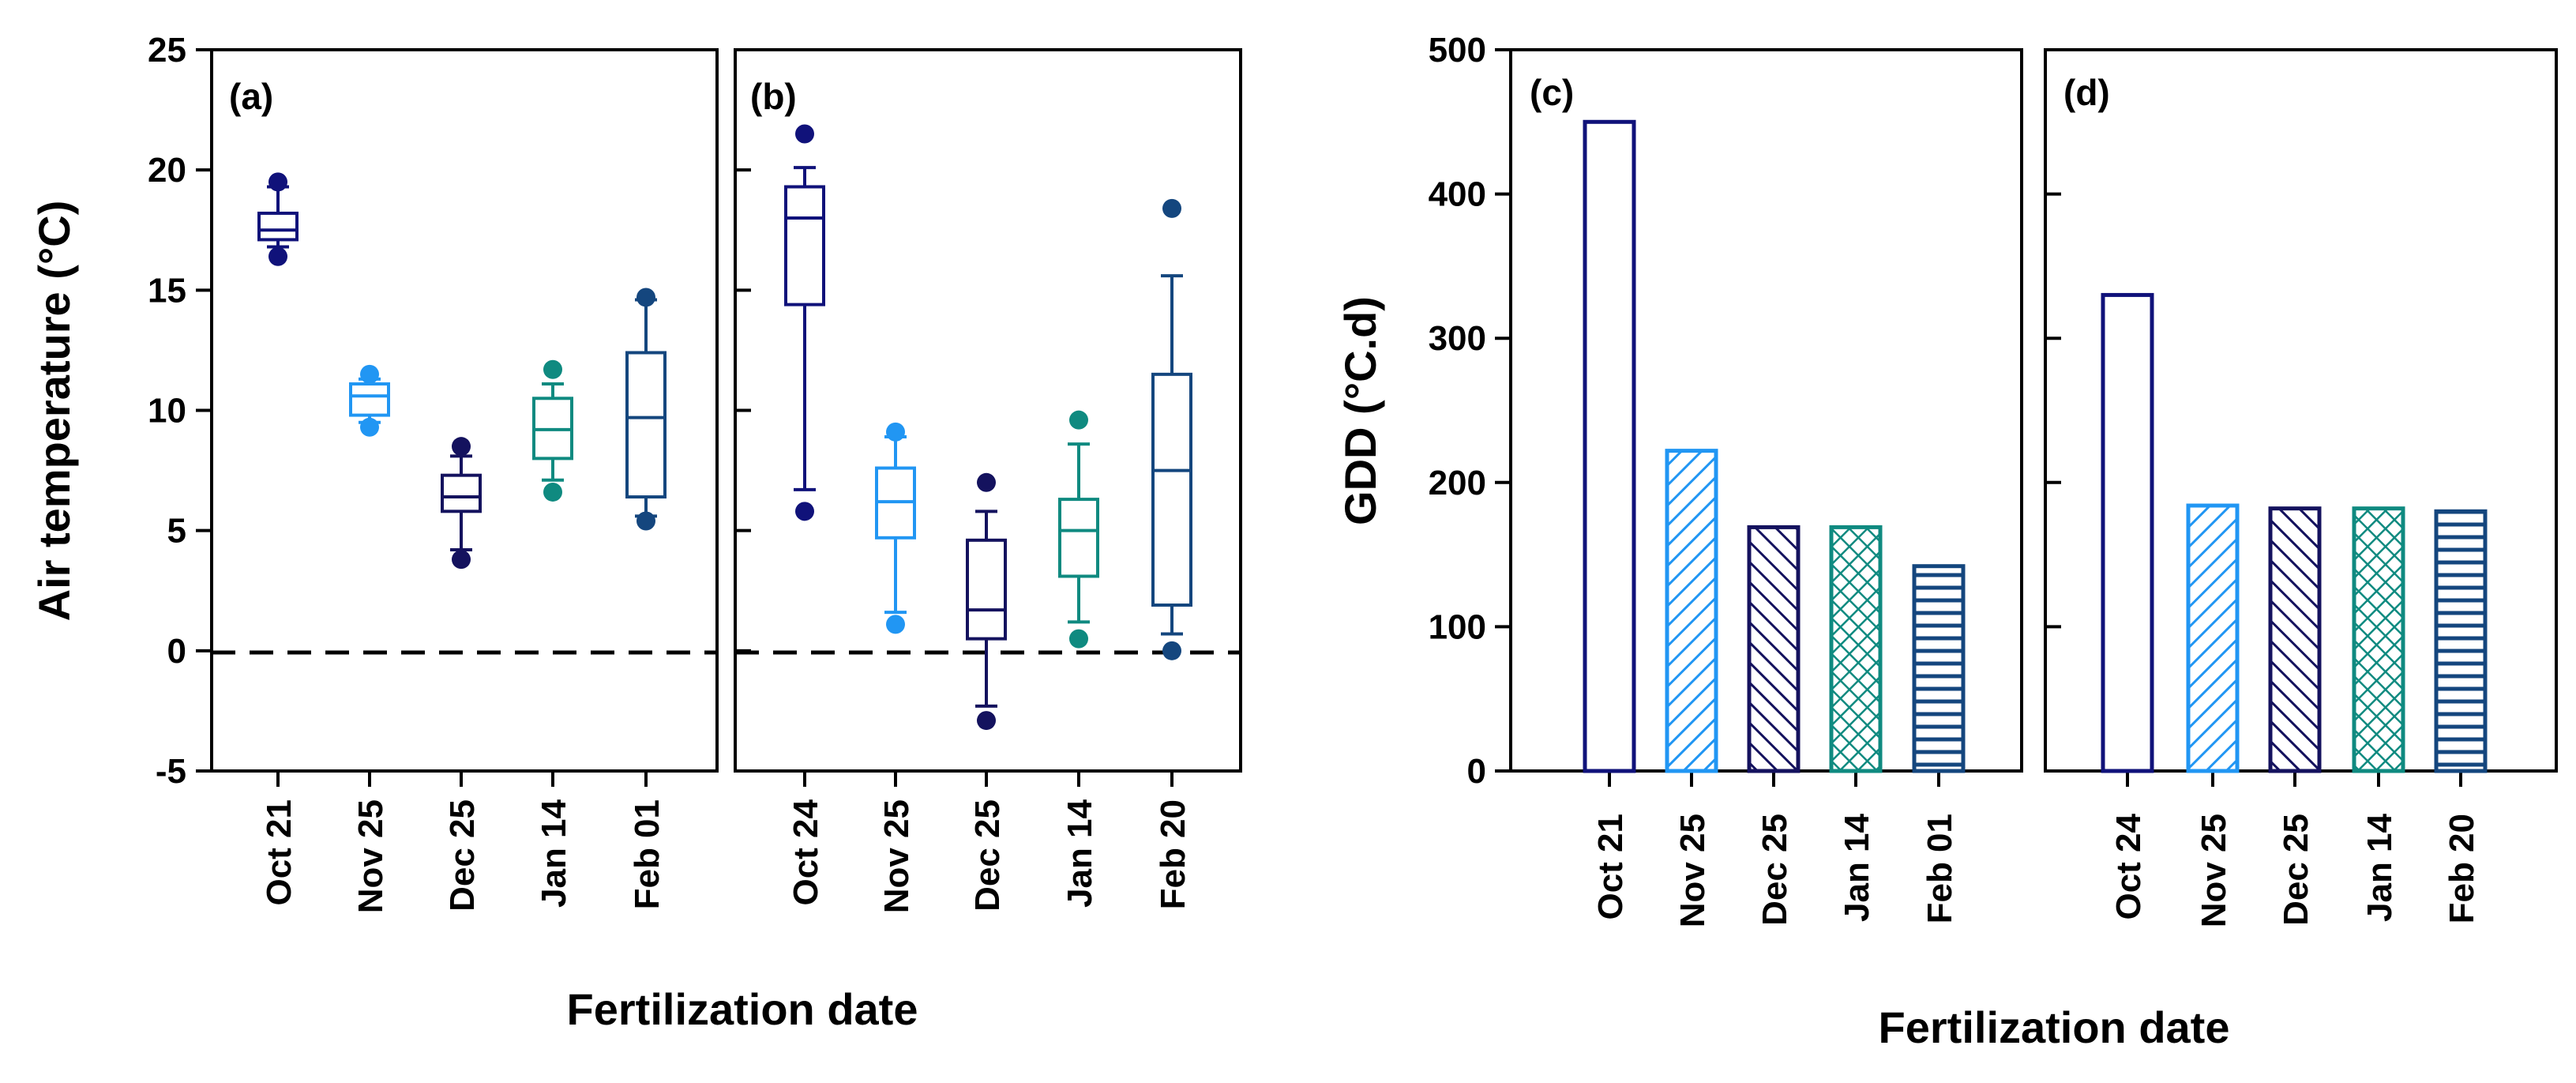 This screenshot has height=1083, width=2576. What do you see at coordinates (167, 170) in the screenshot?
I see `y-tick-label-a-5: 20` at bounding box center [167, 170].